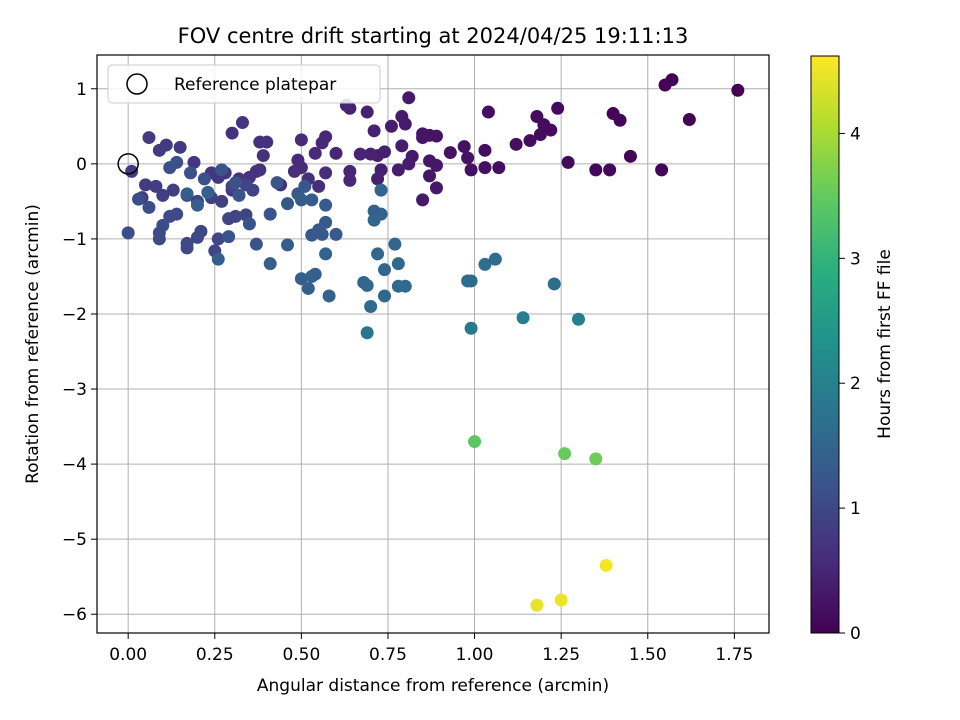  I want to click on y-axis-label: Rotation from reference (arcmin), so click(33, 344).